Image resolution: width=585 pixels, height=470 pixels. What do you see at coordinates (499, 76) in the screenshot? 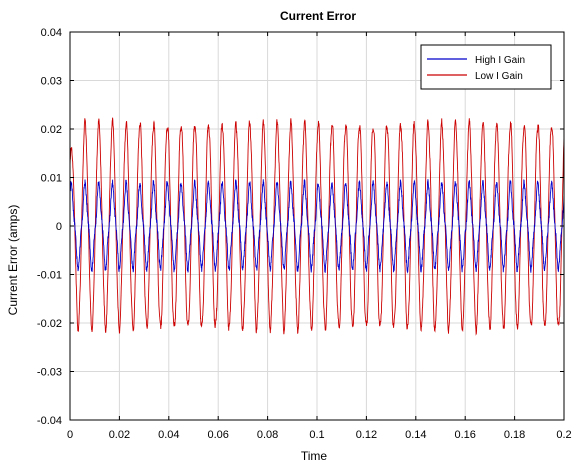
I see `legend-label-1: Low I Gain` at bounding box center [499, 76].